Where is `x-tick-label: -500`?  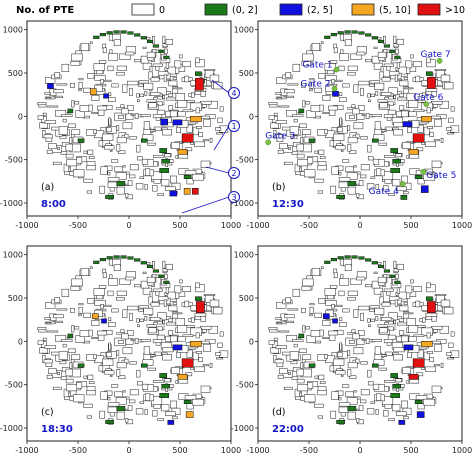 x-tick-label: -500 is located at coordinates (309, 450).